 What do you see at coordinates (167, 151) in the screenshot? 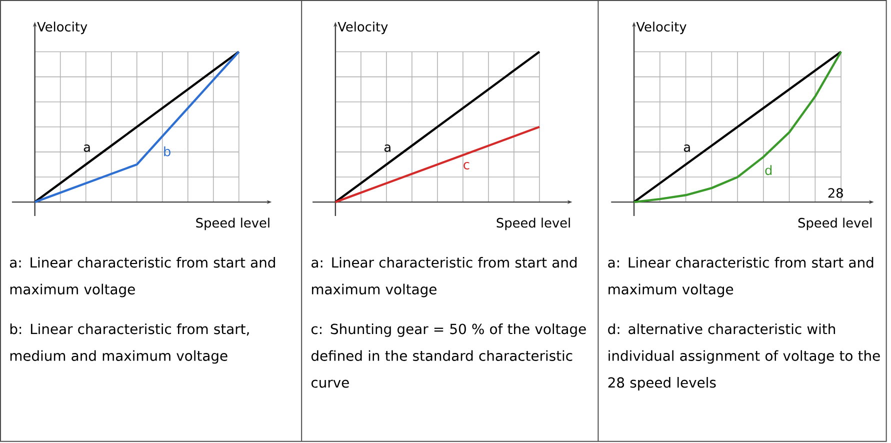
I see `series-label: b` at bounding box center [167, 151].